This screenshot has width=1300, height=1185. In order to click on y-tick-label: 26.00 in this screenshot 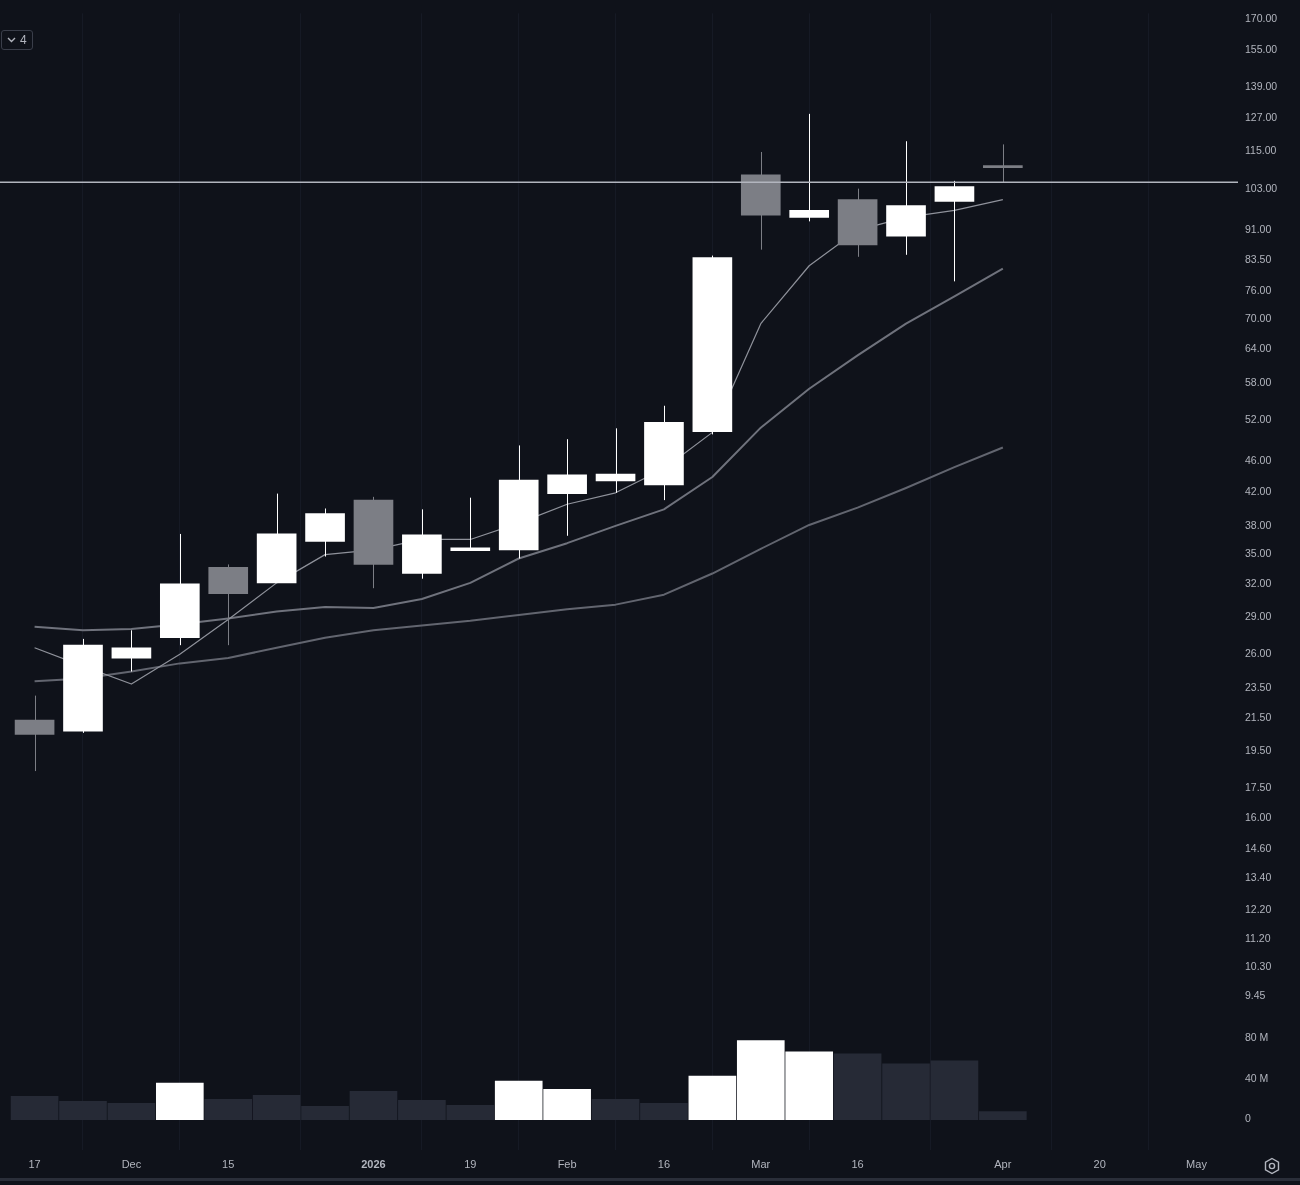, I will do `click(1258, 653)`.